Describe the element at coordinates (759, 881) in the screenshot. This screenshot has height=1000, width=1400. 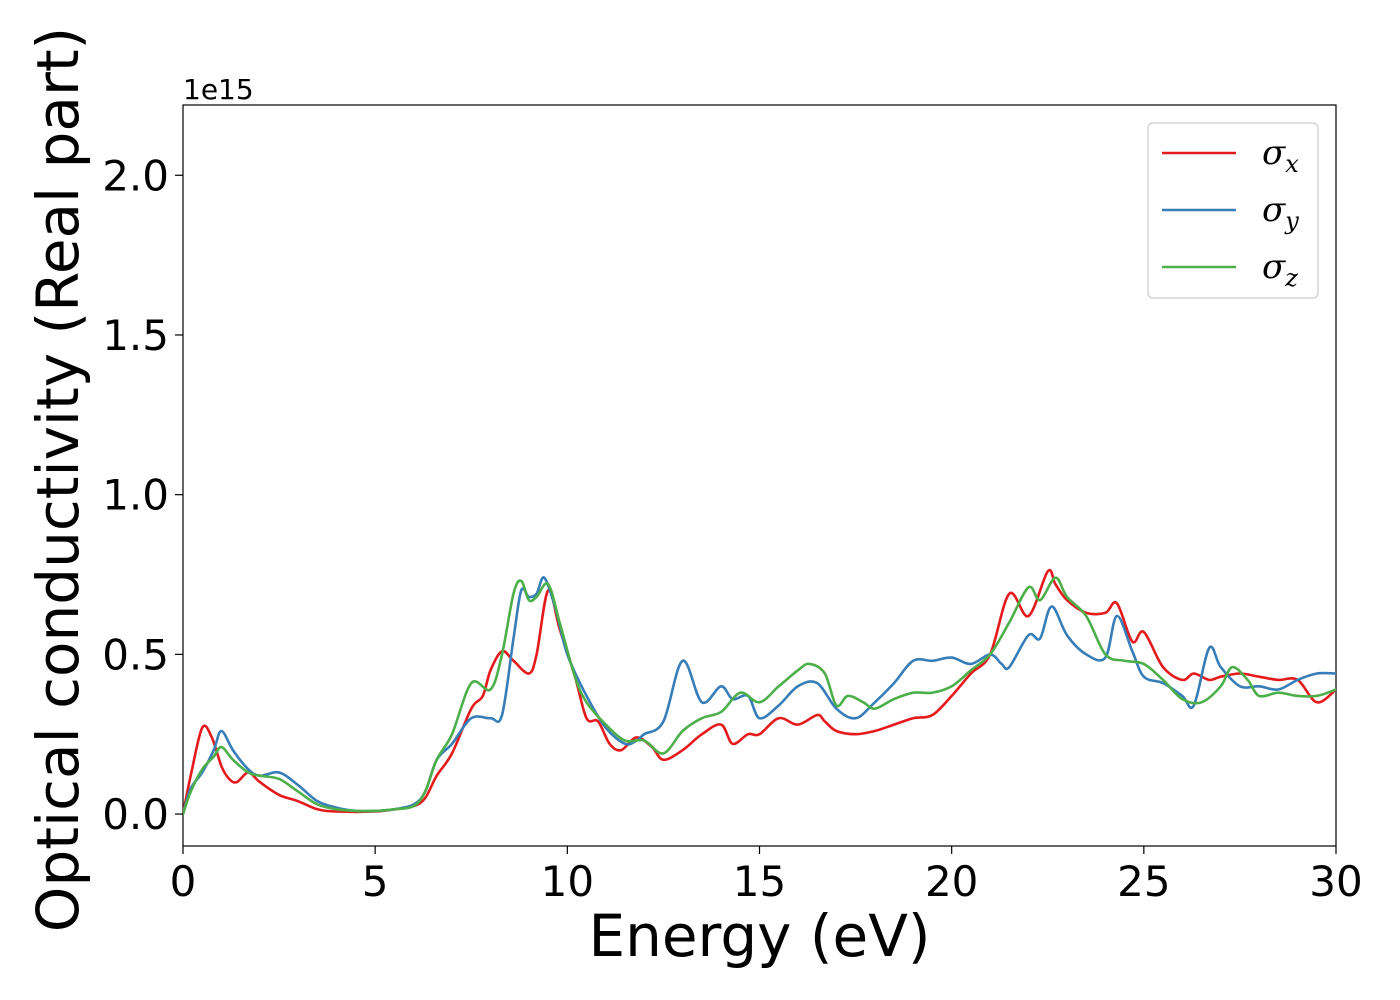
I see `x-tick-label: 15` at that location.